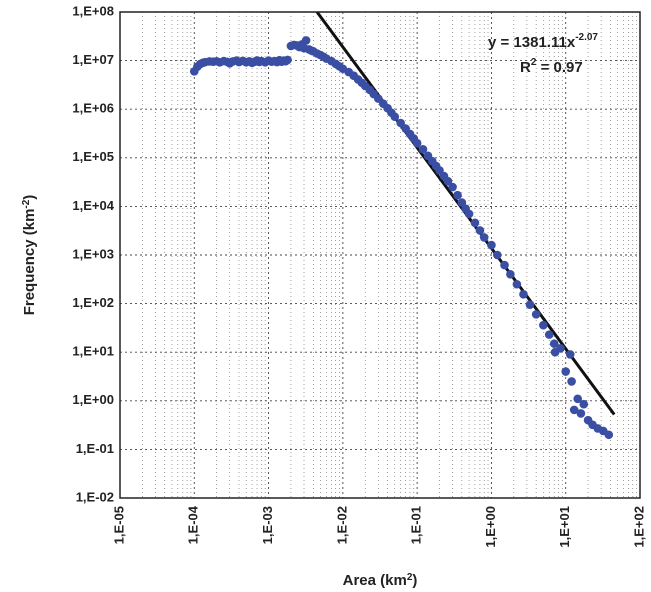  I want to click on y-tick-label: 1,E+04, so click(93, 205).